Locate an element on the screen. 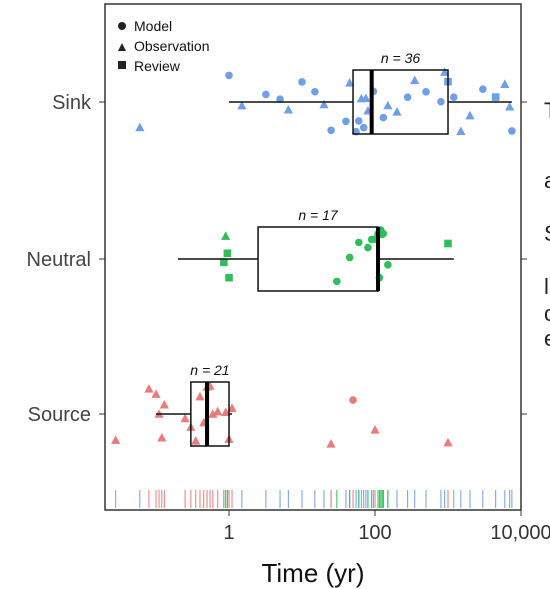 The width and height of the screenshot is (550, 589). legend-label: Model is located at coordinates (153, 26).